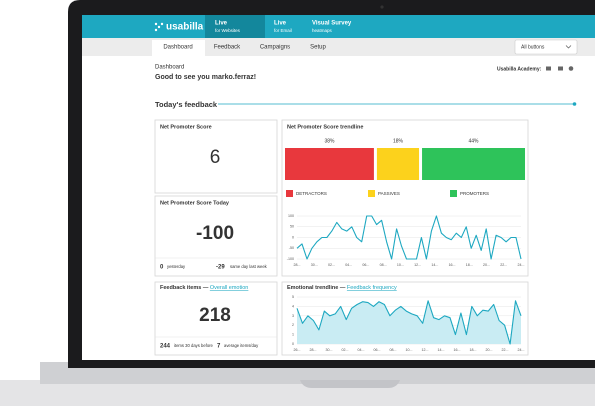  I want to click on sub-nav, so click(338, 47).